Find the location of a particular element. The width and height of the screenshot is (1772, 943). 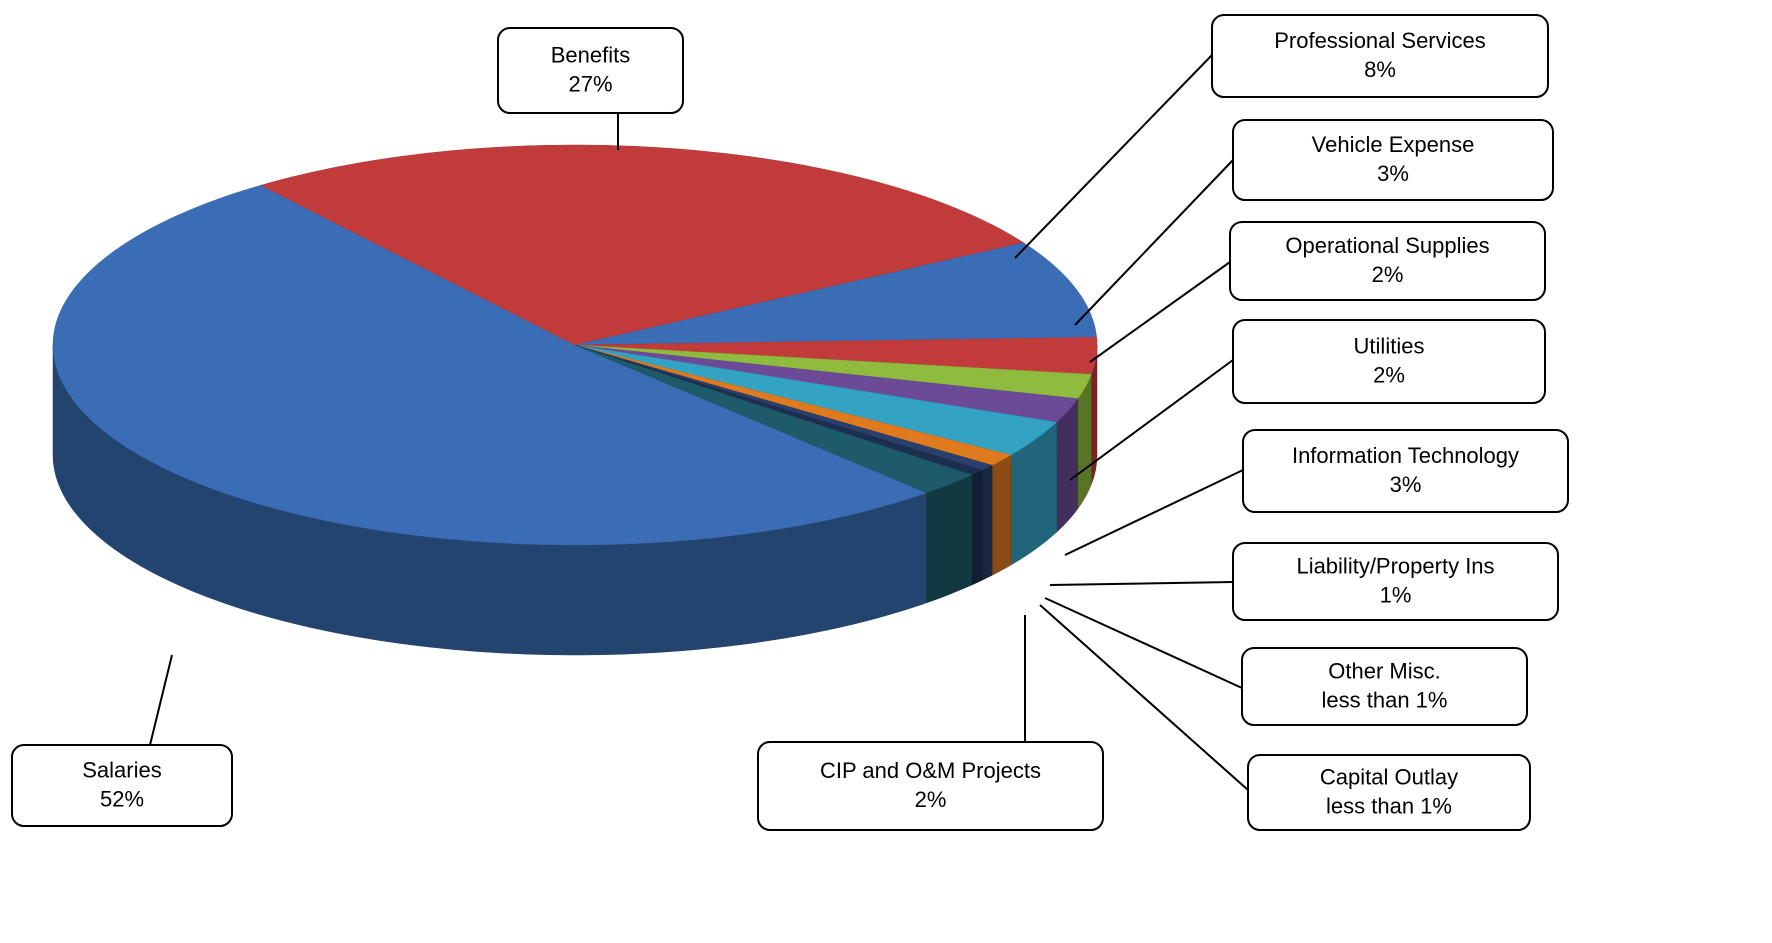

category-label: Benefits is located at coordinates (591, 54).